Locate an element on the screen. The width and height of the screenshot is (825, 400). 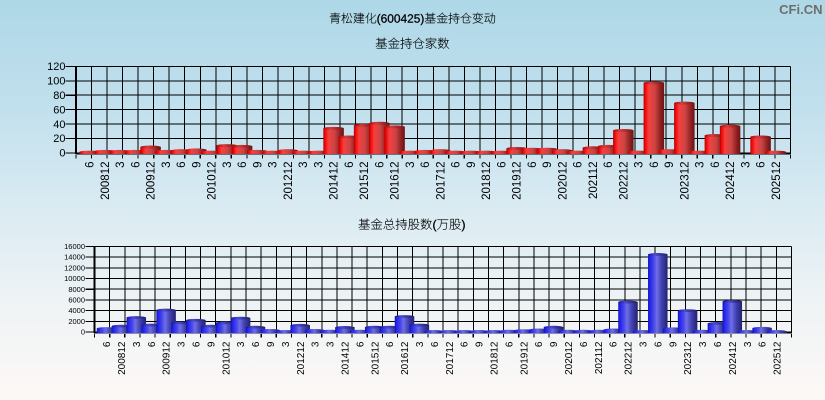
svg-text: 40 is located at coordinates (59, 125).